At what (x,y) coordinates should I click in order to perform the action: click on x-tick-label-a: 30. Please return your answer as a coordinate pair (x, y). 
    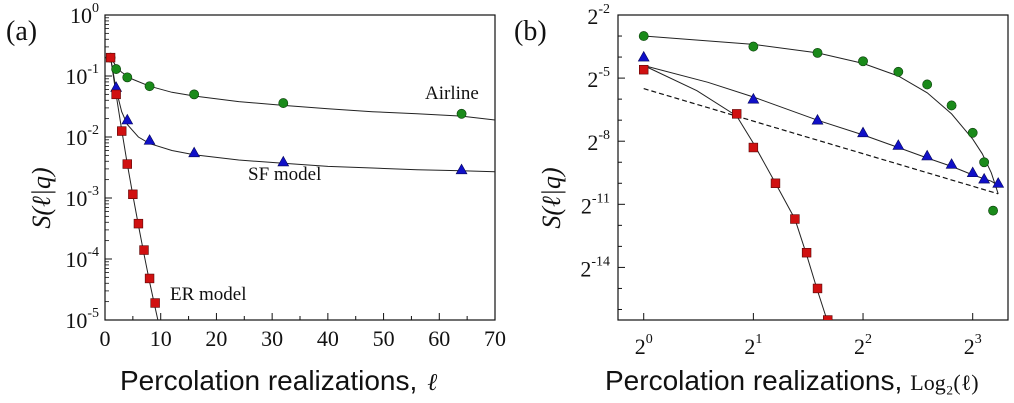
    Looking at the image, I should click on (272, 338).